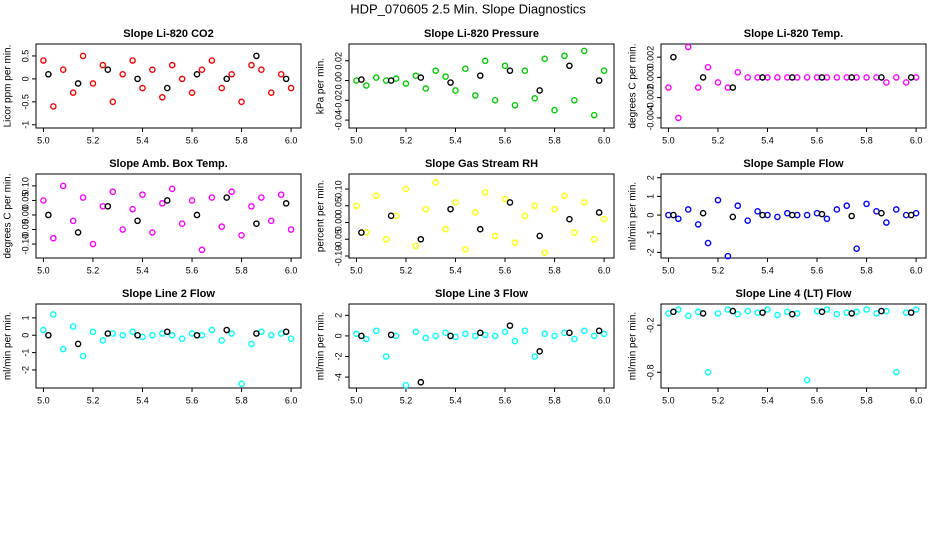 The width and height of the screenshot is (936, 540). Describe the element at coordinates (25, 370) in the screenshot. I see `y-tick-label: -2` at that location.